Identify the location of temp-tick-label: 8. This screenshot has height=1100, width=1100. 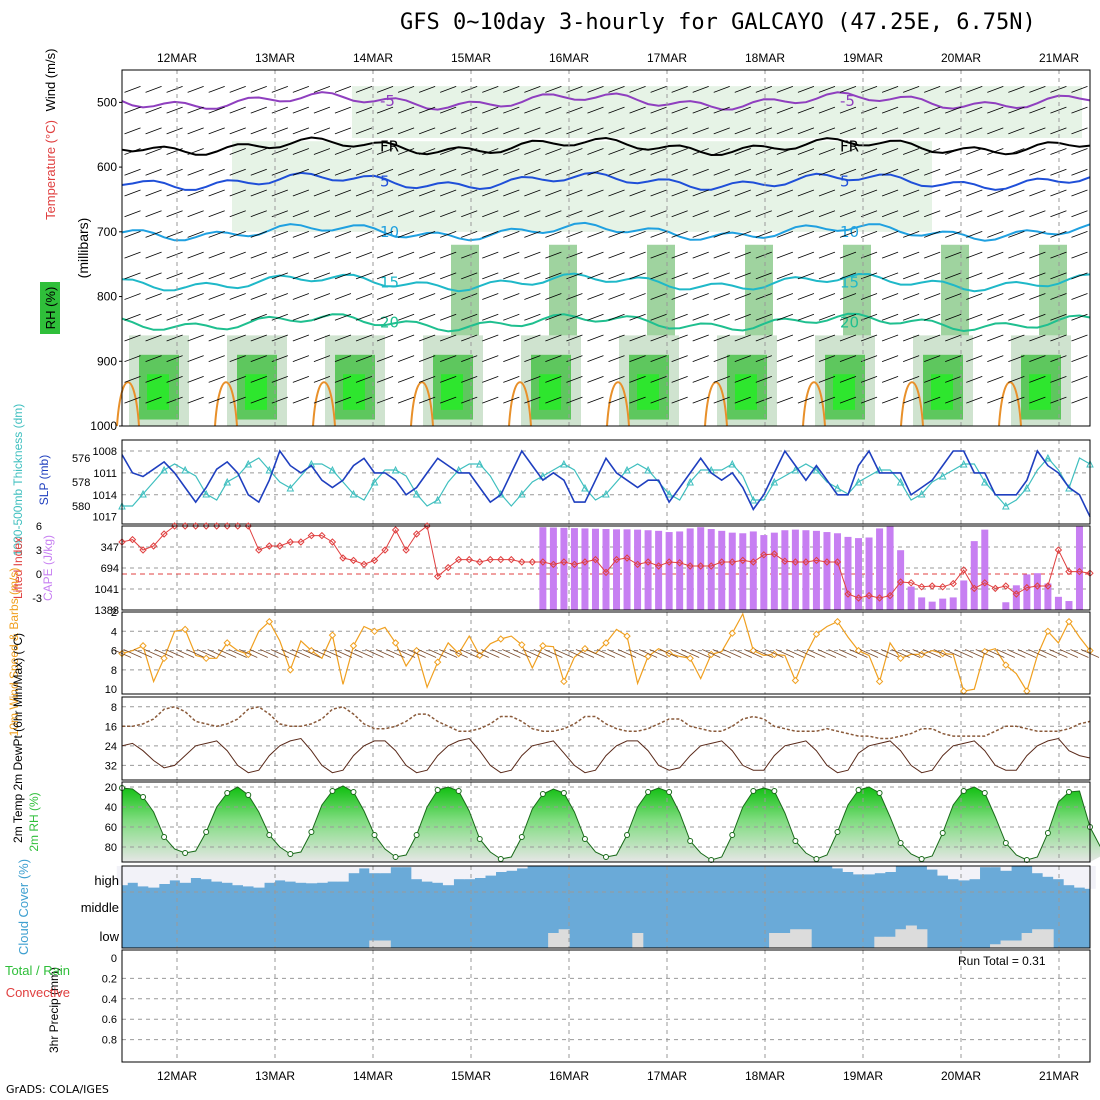
(114, 708).